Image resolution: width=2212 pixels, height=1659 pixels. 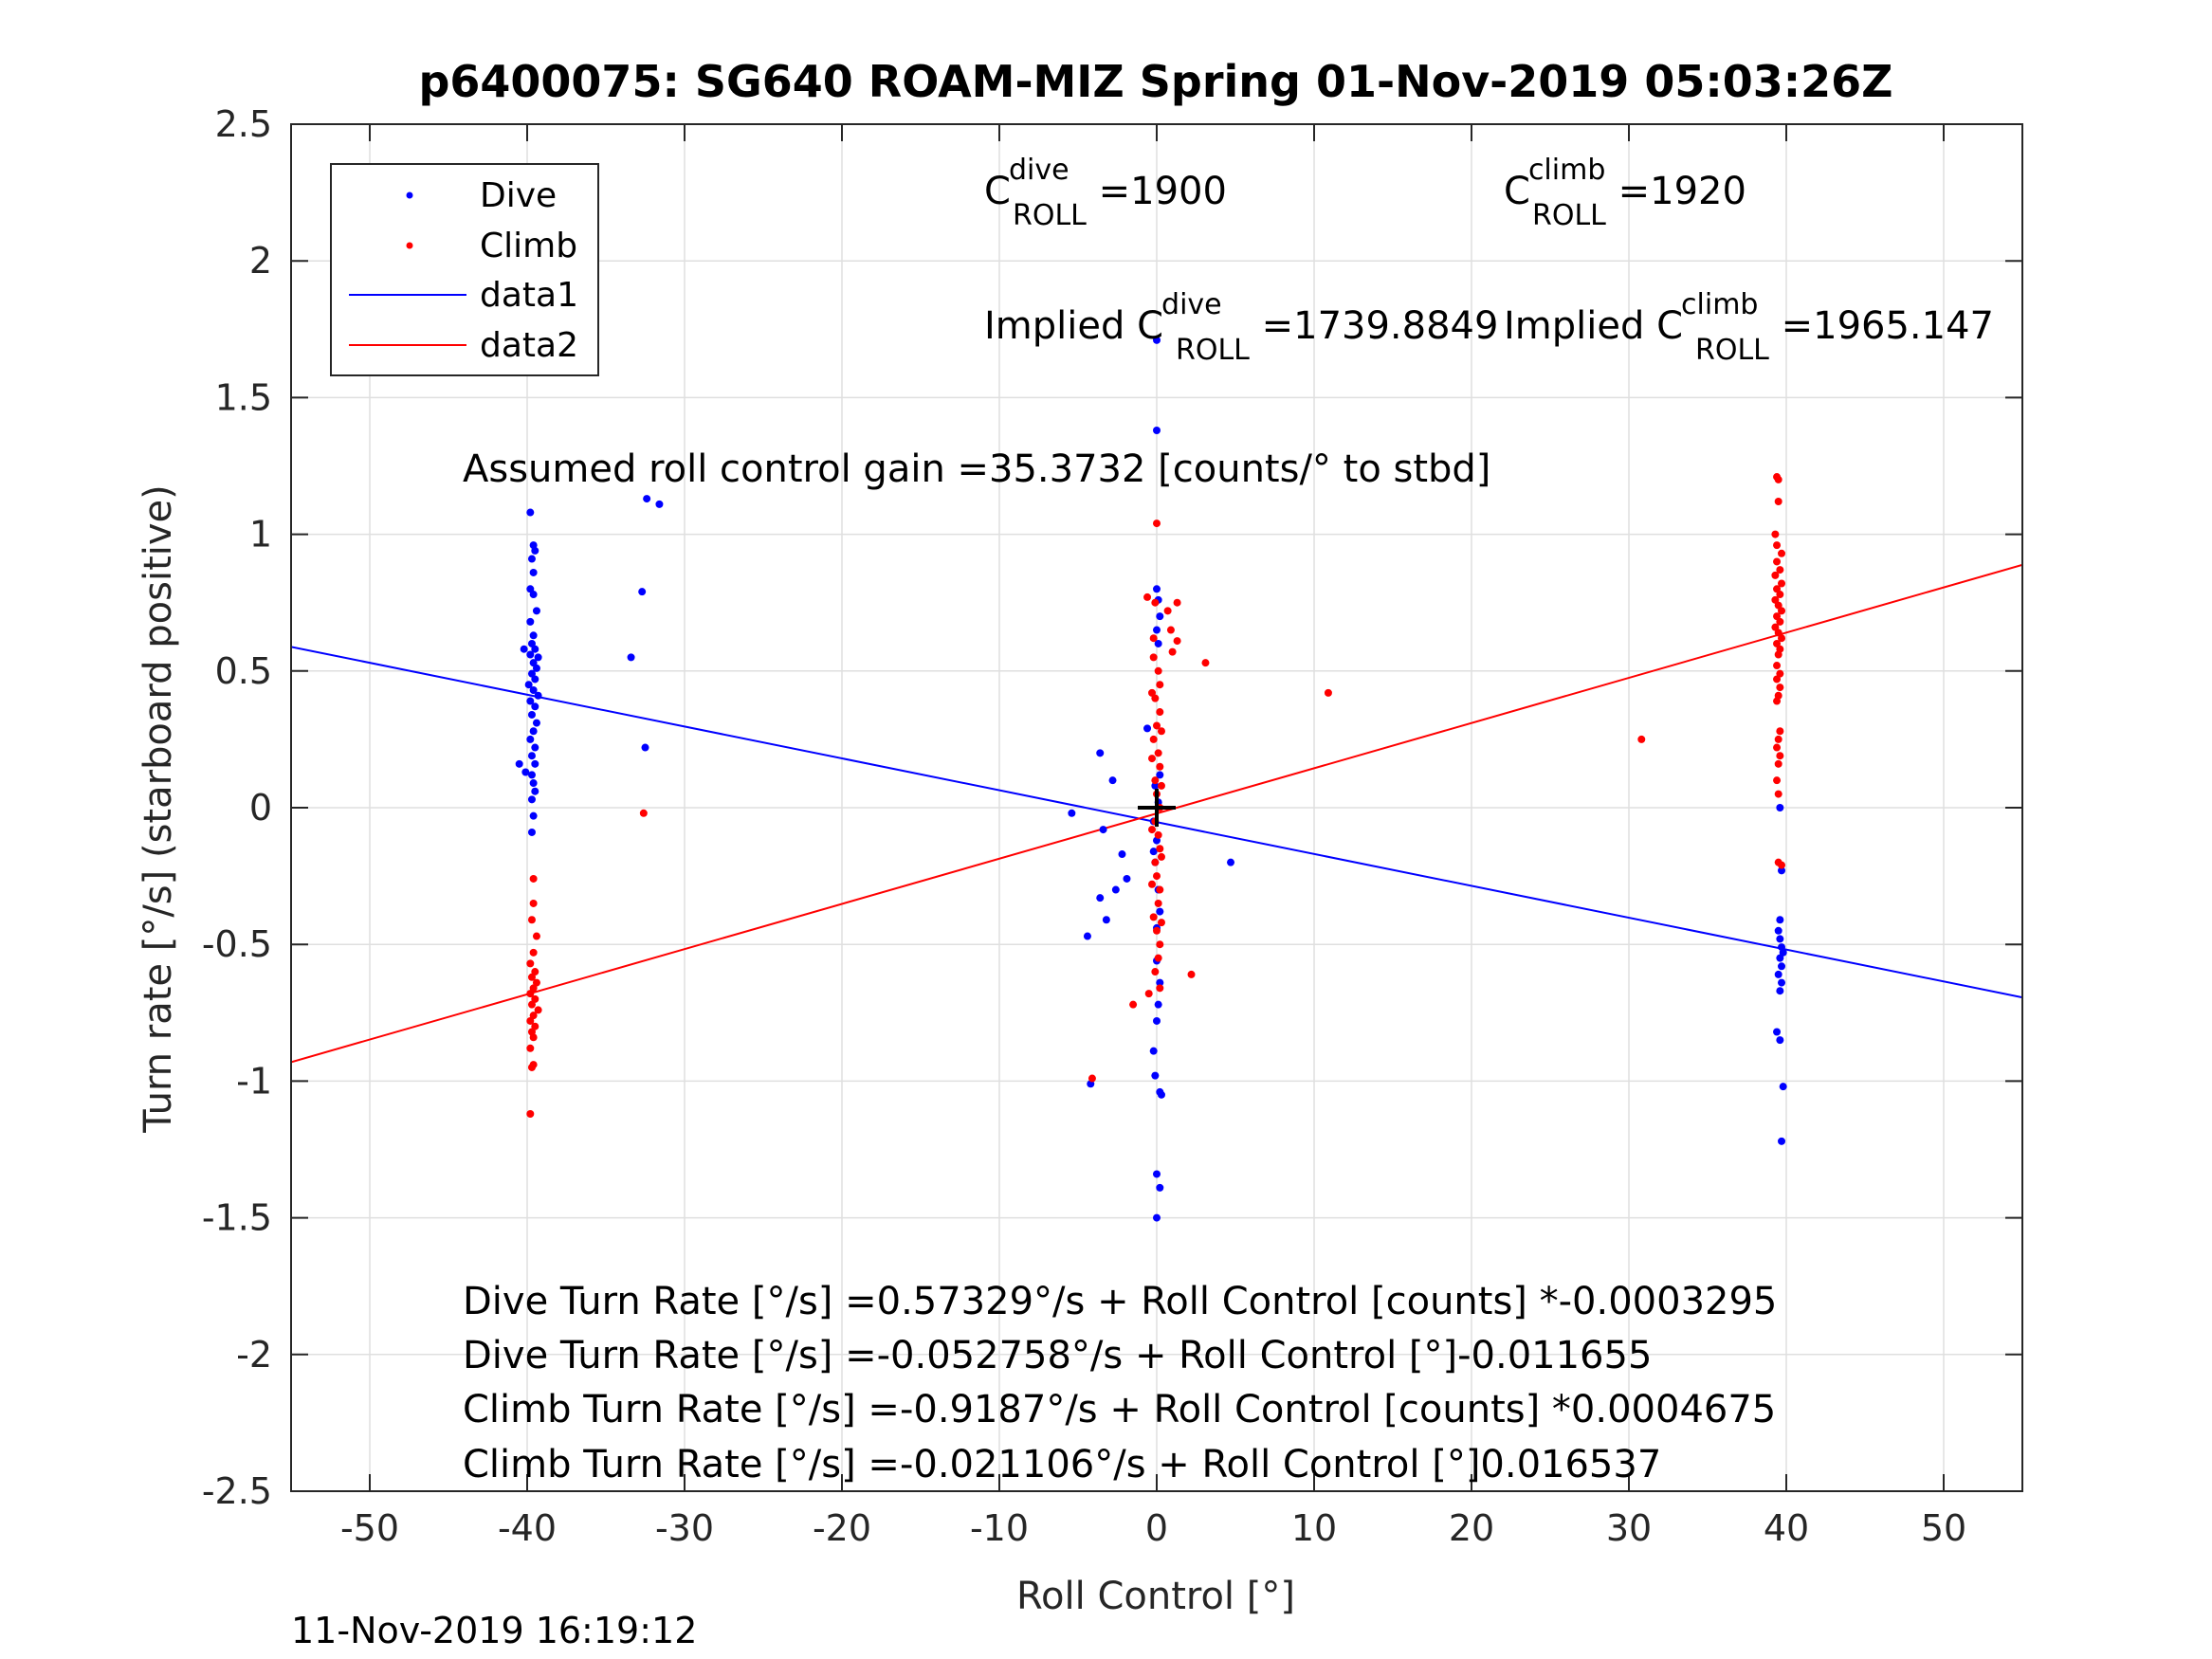 I want to click on x-tick-label: 30, so click(x=1629, y=1528).